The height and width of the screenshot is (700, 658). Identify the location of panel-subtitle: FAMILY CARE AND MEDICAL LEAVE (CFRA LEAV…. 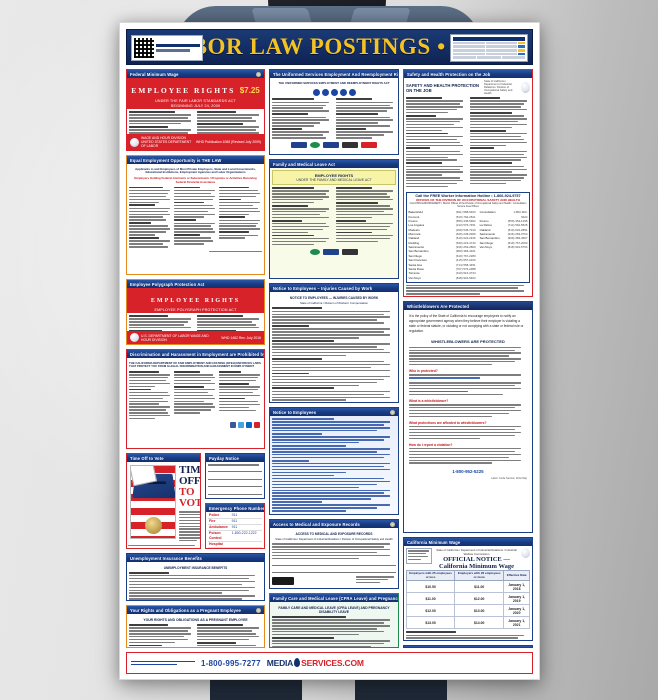
(334, 609).